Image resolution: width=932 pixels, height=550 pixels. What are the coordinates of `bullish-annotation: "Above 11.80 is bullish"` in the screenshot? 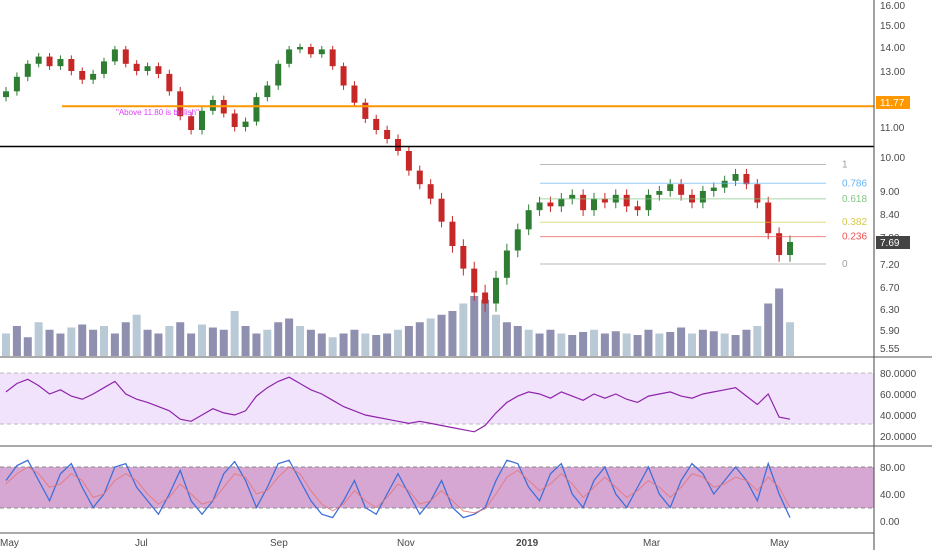 It's located at (157, 112).